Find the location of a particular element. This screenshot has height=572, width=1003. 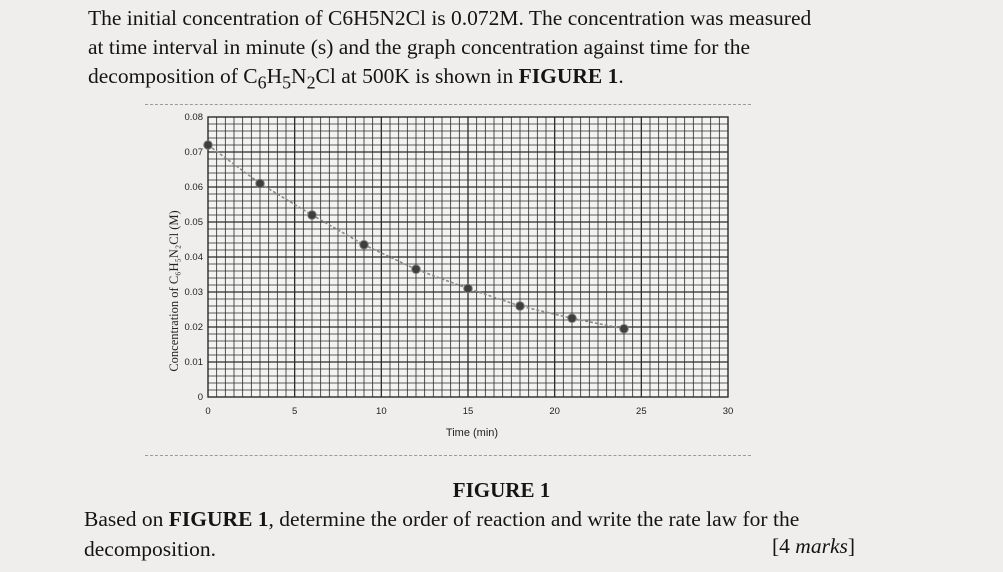

chart-series is located at coordinates (416, 237).